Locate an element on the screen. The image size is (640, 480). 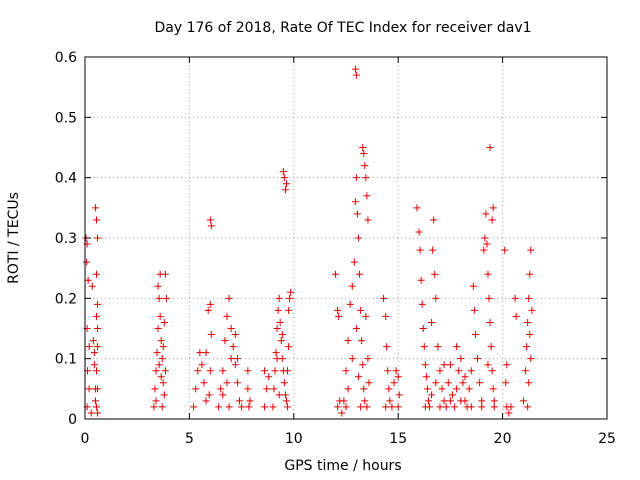
y-tick-label: 0.1 is located at coordinates (66, 360).